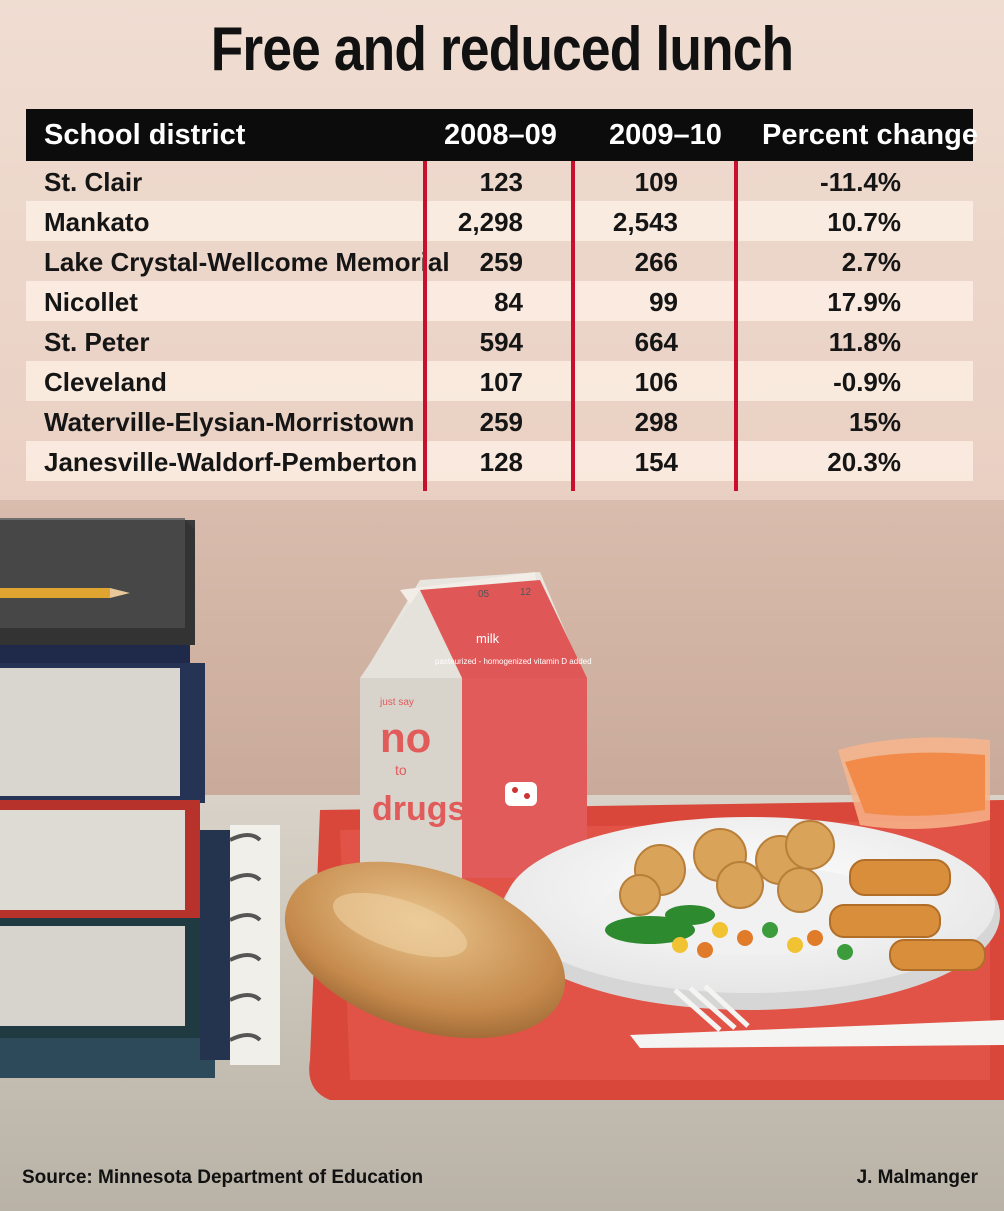  I want to click on header-2008-09: 2008–09, so click(500, 135).